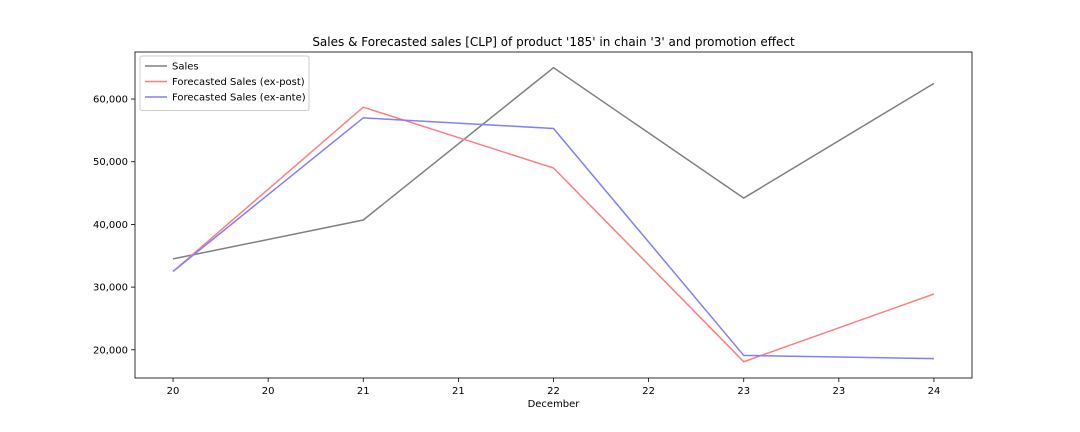 The image size is (1080, 432). Describe the element at coordinates (110, 162) in the screenshot. I see `y-tick-label: 50,000` at that location.